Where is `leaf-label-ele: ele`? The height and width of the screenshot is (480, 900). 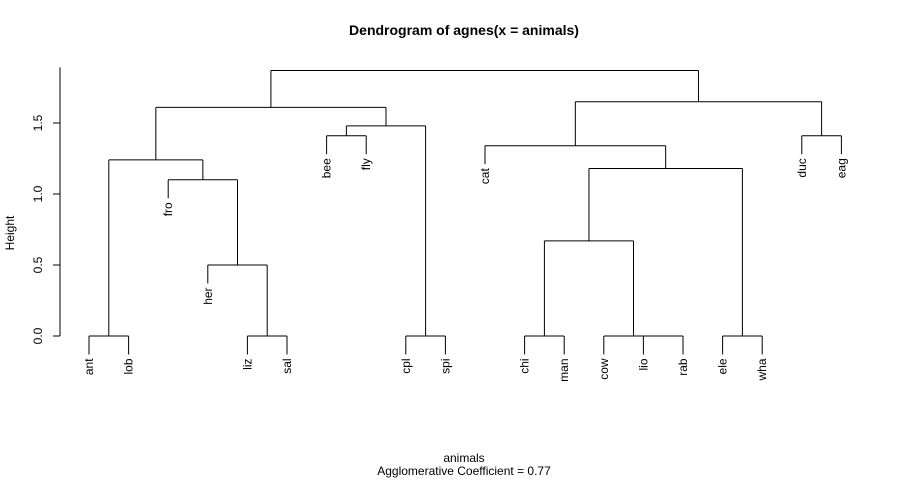
leaf-label-ele: ele is located at coordinates (723, 366).